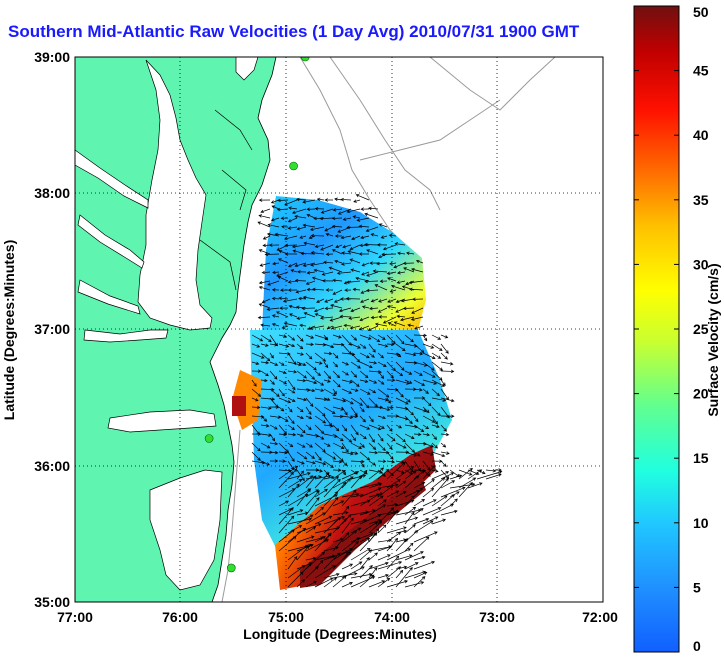 Image resolution: width=724 pixels, height=659 pixels. What do you see at coordinates (180, 617) in the screenshot?
I see `x-tick-label: 76:00` at bounding box center [180, 617].